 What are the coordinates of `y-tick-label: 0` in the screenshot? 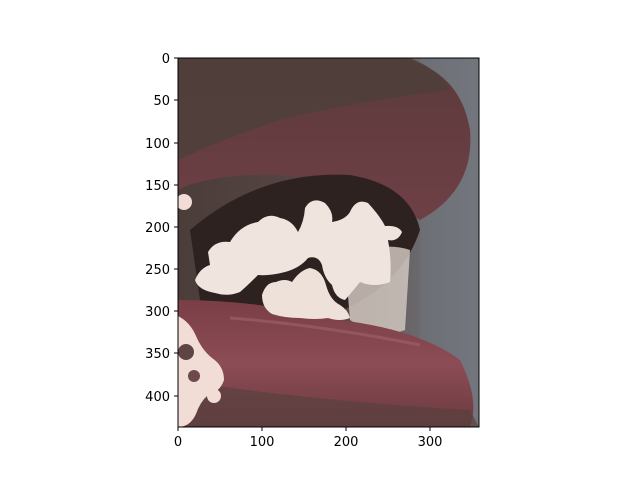 It's located at (166, 59).